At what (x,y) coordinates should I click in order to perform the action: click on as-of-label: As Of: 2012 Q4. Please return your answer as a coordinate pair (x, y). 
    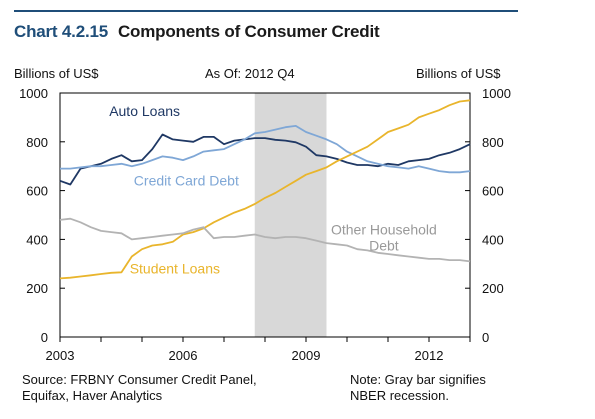
    Looking at the image, I should click on (250, 73).